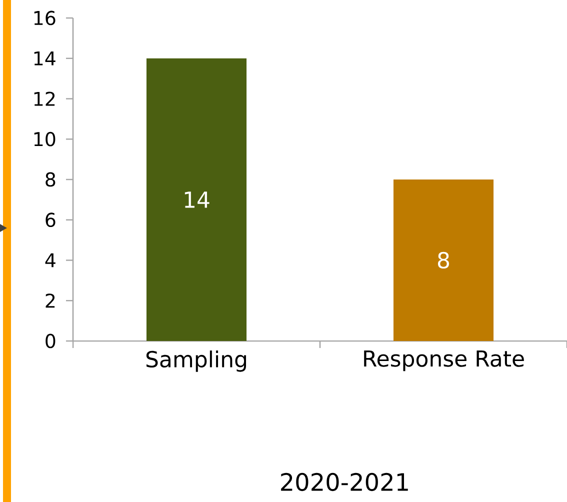 This screenshot has width=567, height=502. I want to click on x-axis-title: 2020-2021, so click(344, 482).